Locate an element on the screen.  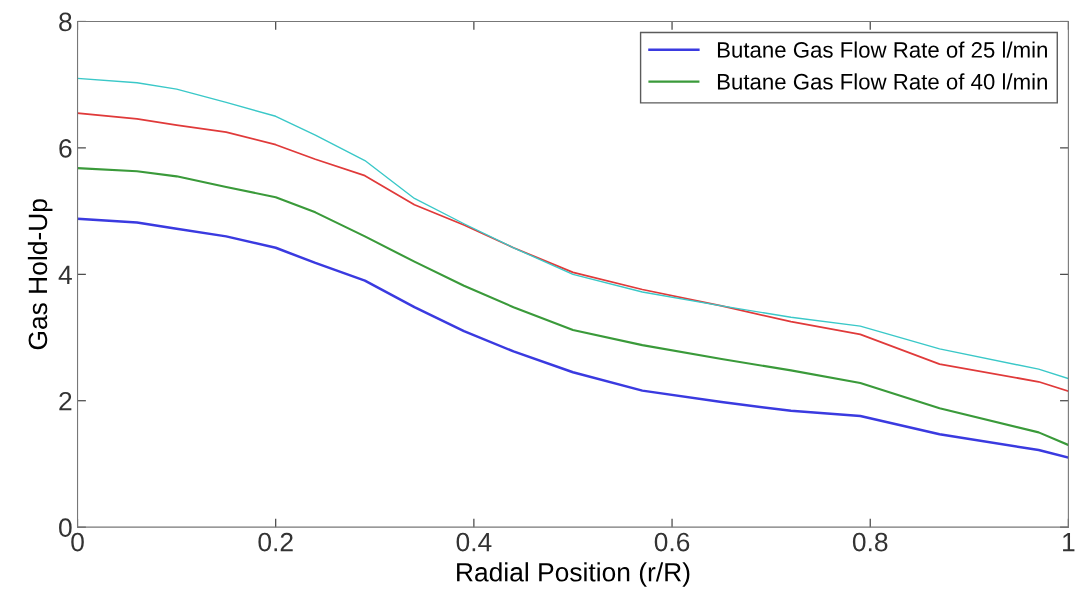
x-tick-label: 0.2 is located at coordinates (275, 542).